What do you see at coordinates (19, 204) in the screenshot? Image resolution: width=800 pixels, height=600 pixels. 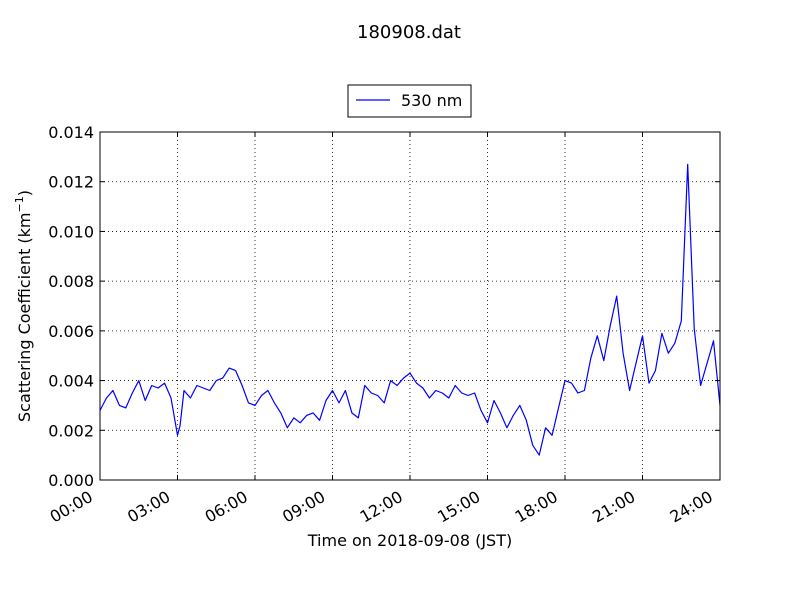 I see `y-axis-label-sup: −1` at bounding box center [19, 204].